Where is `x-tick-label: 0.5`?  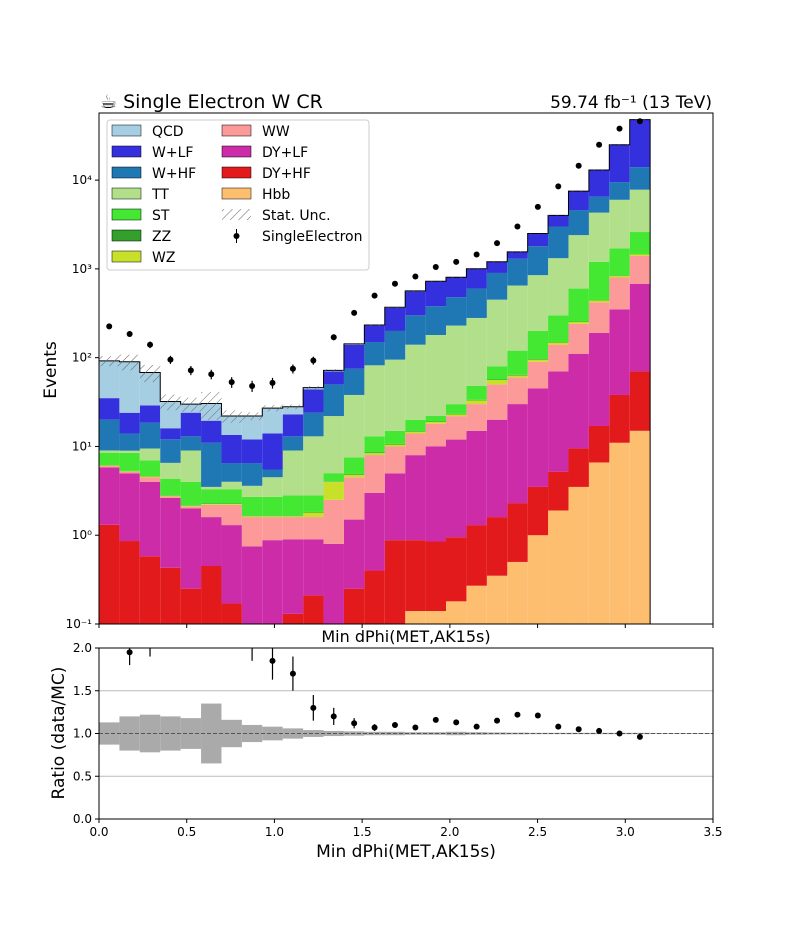
x-tick-label: 0.5 is located at coordinates (186, 832).